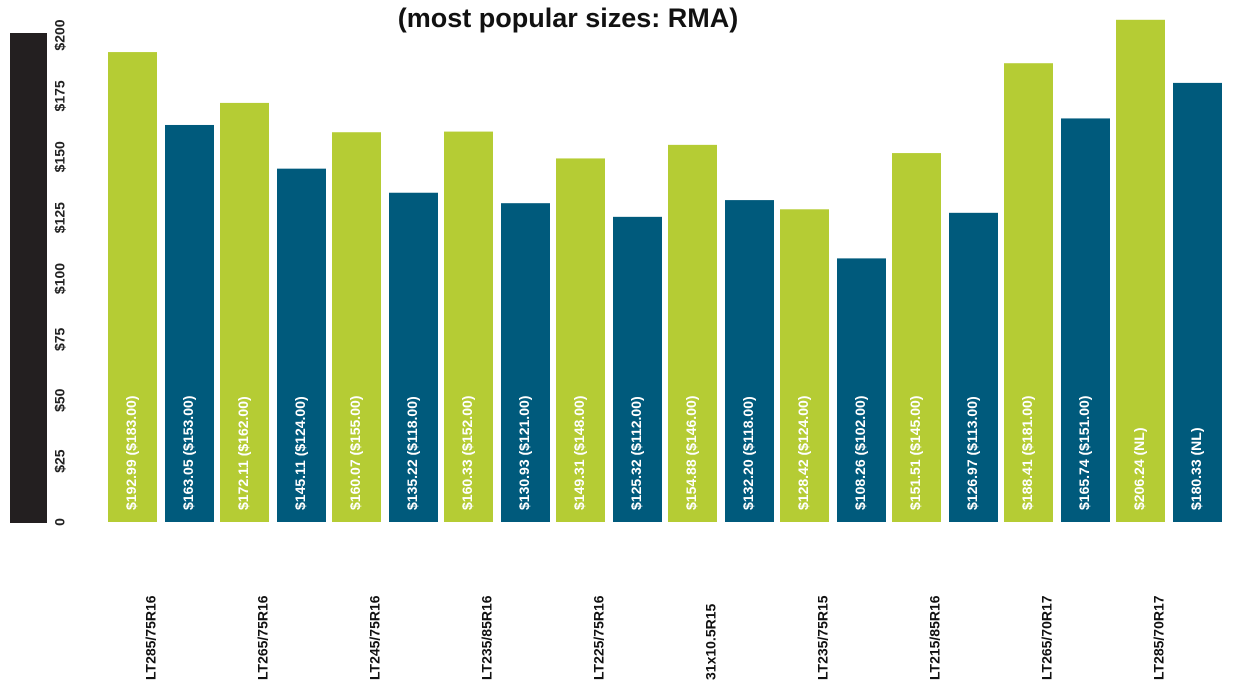  What do you see at coordinates (60, 156) in the screenshot?
I see `y-tick-label: $150` at bounding box center [60, 156].